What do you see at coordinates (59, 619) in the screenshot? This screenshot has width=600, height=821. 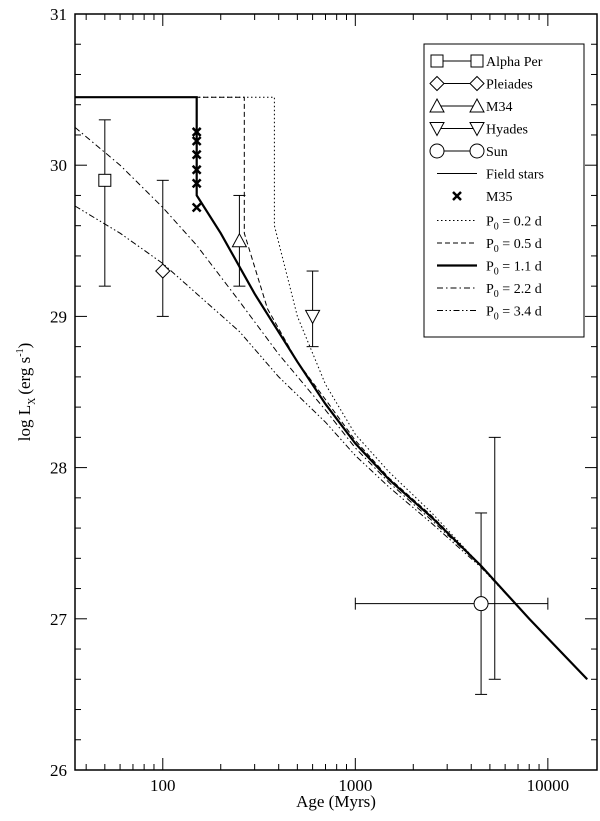 I see `y-tick-label: 27` at bounding box center [59, 619].